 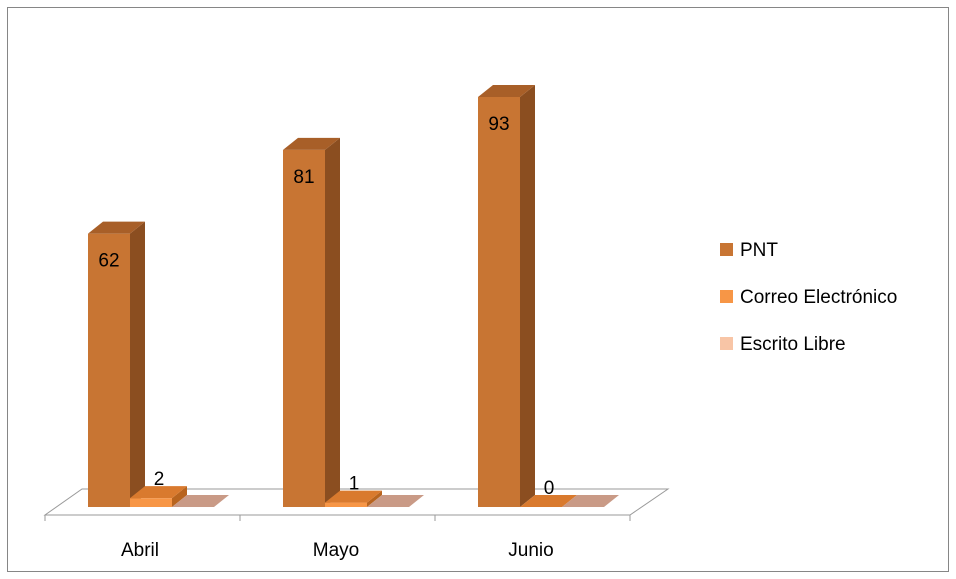 What do you see at coordinates (759, 250) in the screenshot?
I see `legend-label: PNT` at bounding box center [759, 250].